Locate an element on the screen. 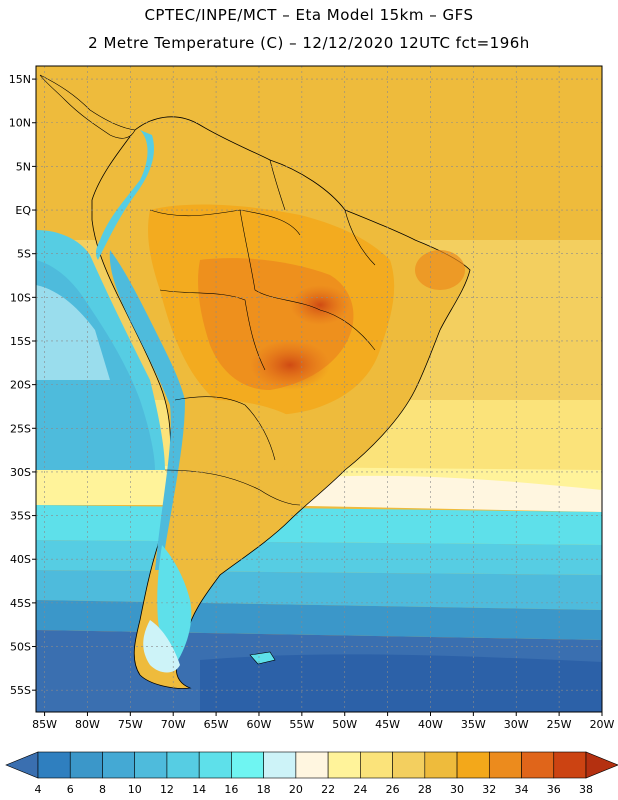 This screenshot has height=800, width=618. colorbar-label: 22 is located at coordinates (328, 789).